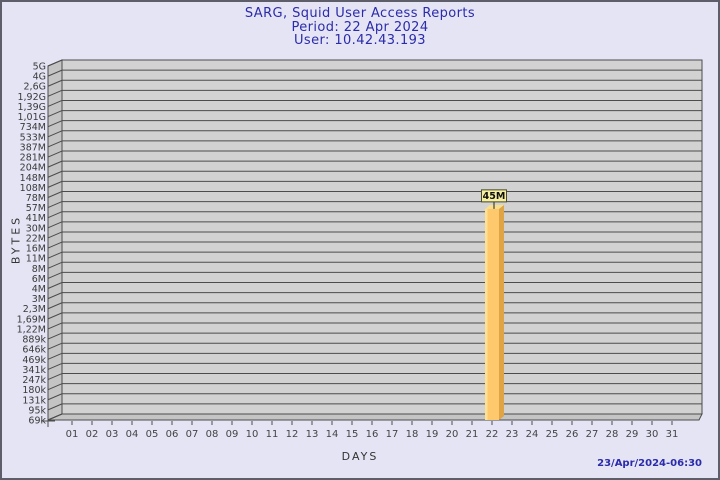 The image size is (720, 480). I want to click on svg-text: 15, so click(352, 434).